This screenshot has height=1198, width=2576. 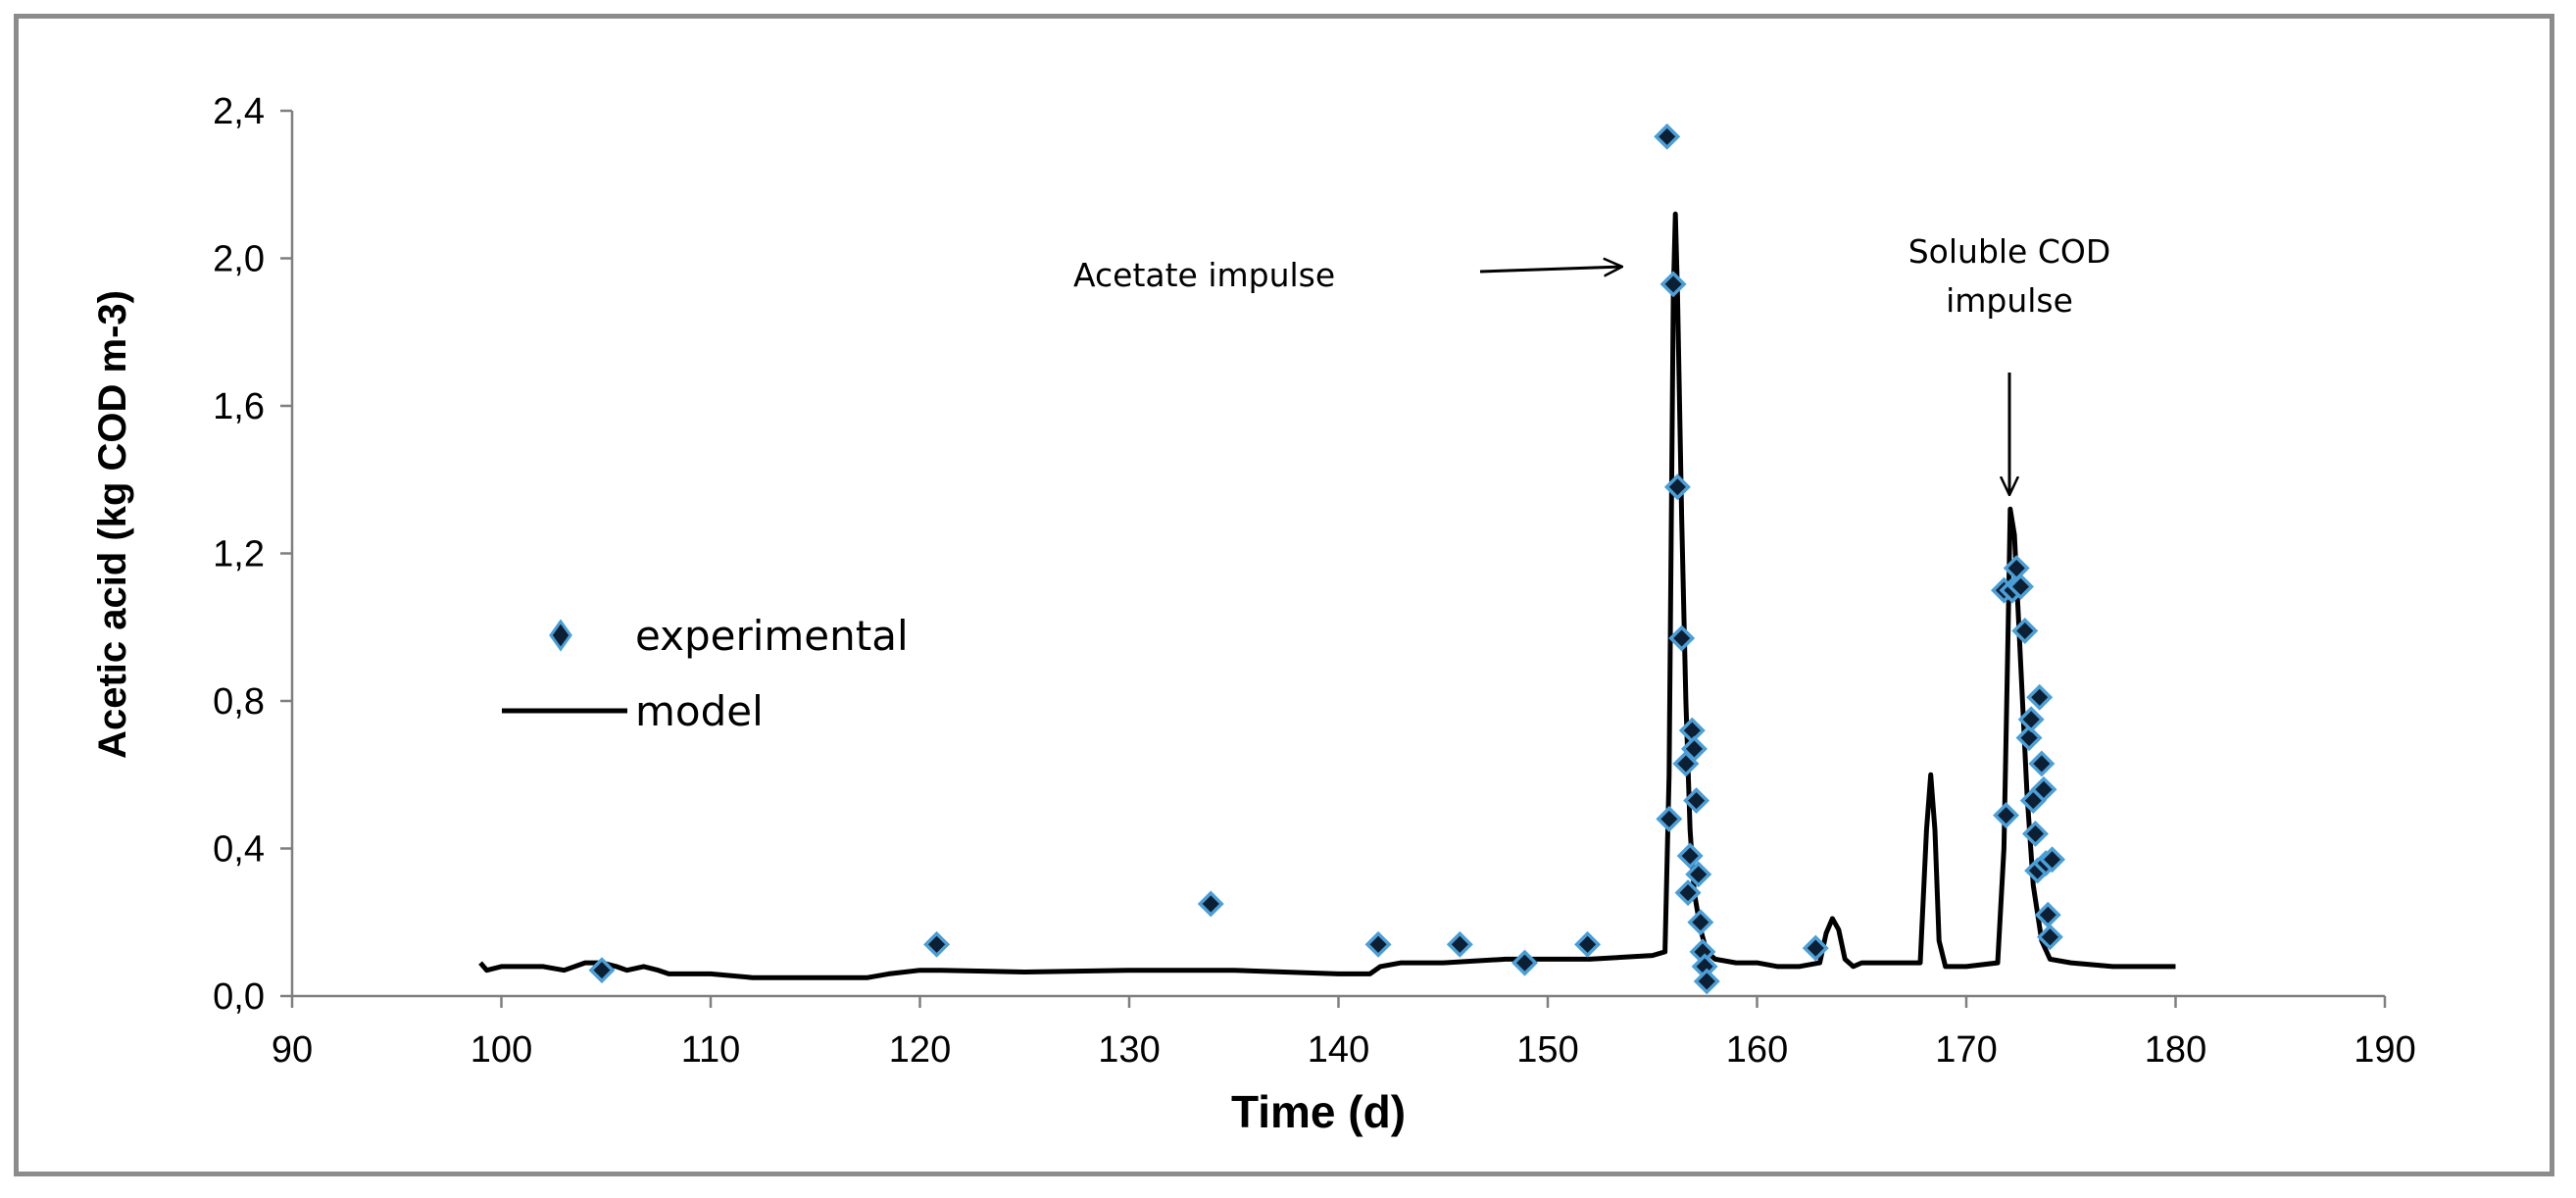 What do you see at coordinates (1204, 275) in the screenshot?
I see `annotation-acetate-impulse: Acetate impulse` at bounding box center [1204, 275].